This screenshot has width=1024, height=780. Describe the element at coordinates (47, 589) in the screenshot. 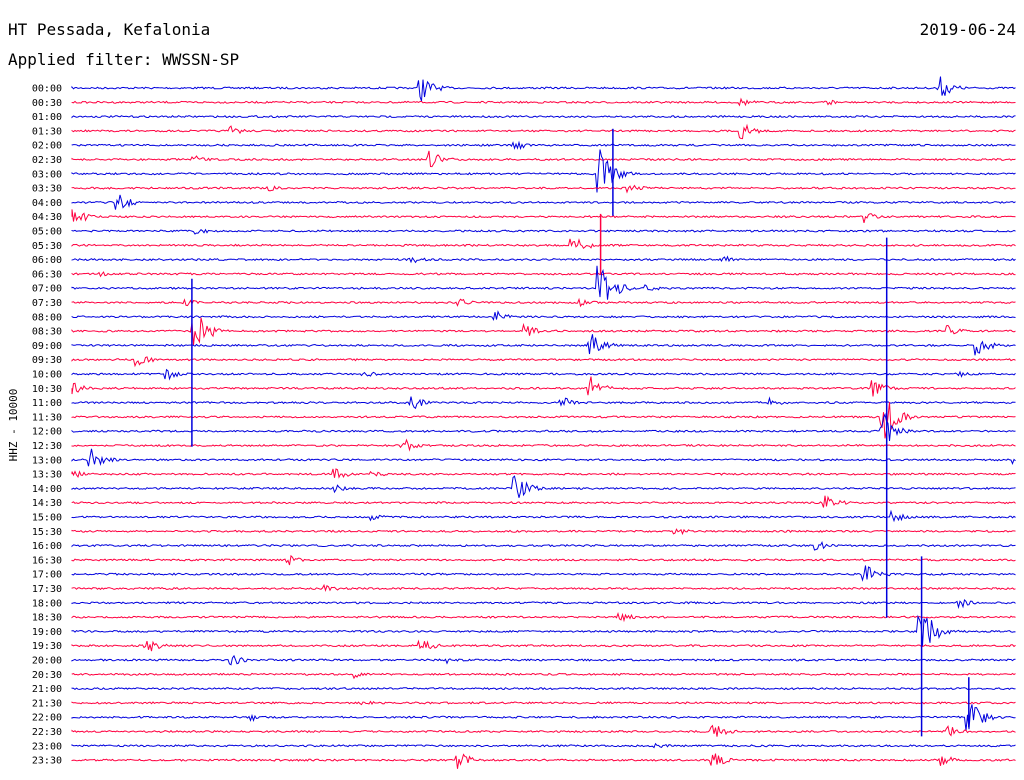

I see `time-tick-label: 17:30` at that location.